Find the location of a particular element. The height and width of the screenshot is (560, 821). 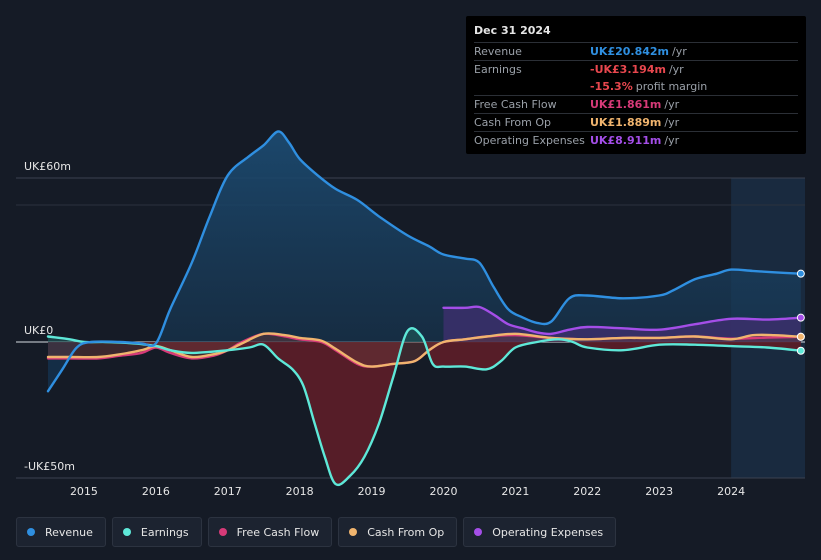

x-tick-label: 2020 is located at coordinates (443, 491).